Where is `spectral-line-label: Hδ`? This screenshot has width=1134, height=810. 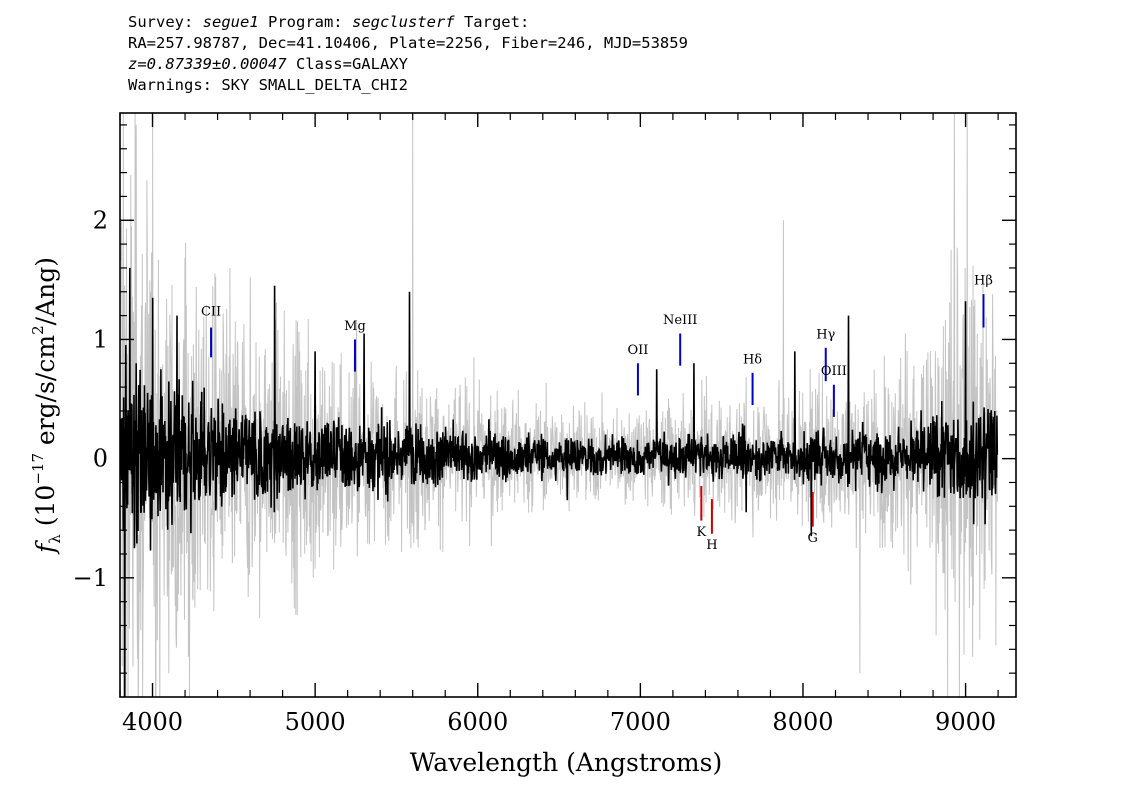 spectral-line-label: Hδ is located at coordinates (752, 359).